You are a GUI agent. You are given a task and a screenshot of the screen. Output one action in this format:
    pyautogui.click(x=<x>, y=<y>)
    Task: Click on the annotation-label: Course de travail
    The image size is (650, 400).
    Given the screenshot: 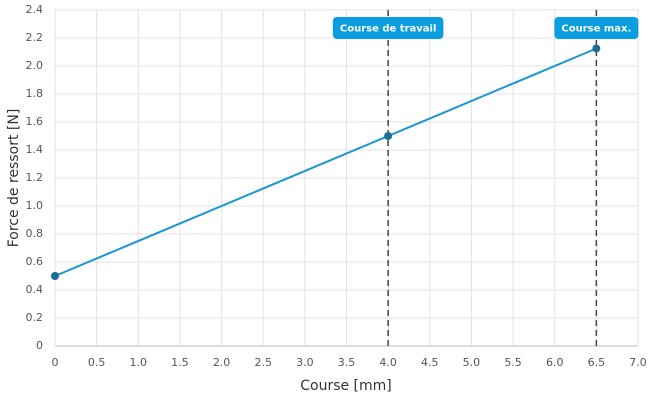 What is the action you would take?
    pyautogui.click(x=388, y=28)
    